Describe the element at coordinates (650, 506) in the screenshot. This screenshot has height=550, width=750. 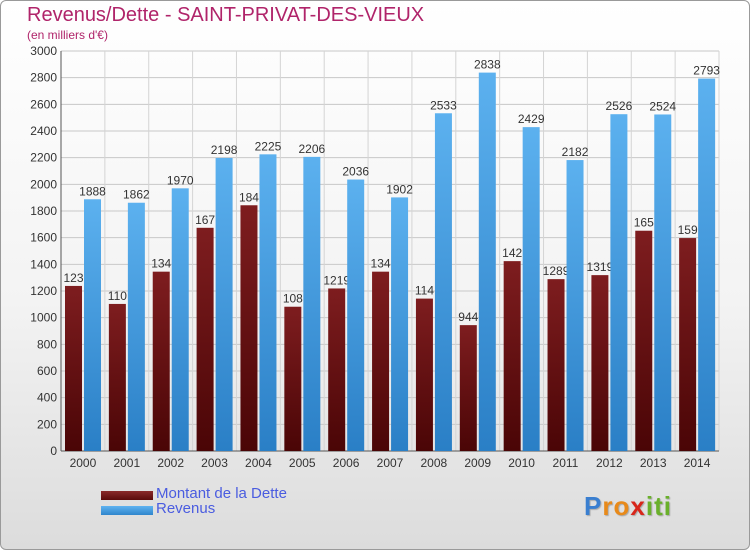
I see `logo-letter: i` at that location.